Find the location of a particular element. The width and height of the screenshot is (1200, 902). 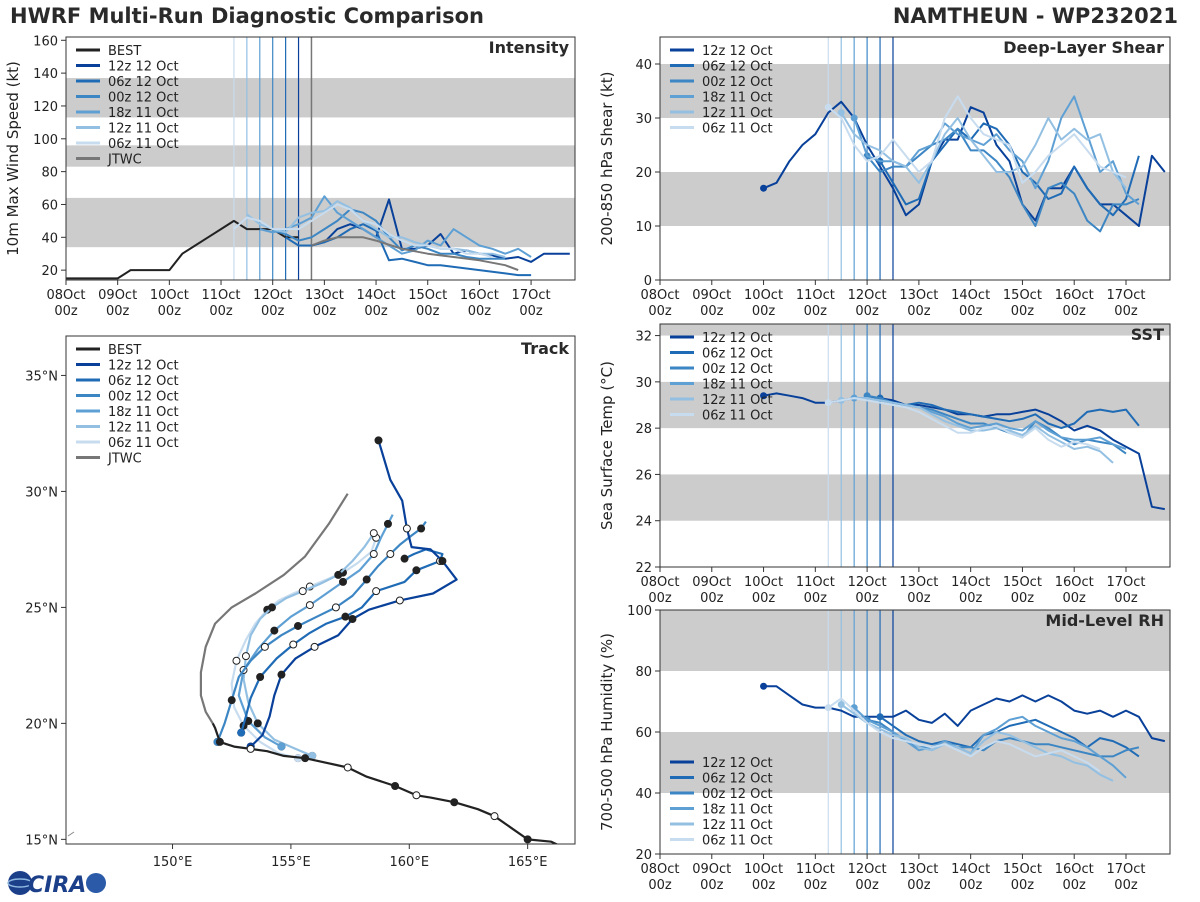

track-best is located at coordinates (385, 783).